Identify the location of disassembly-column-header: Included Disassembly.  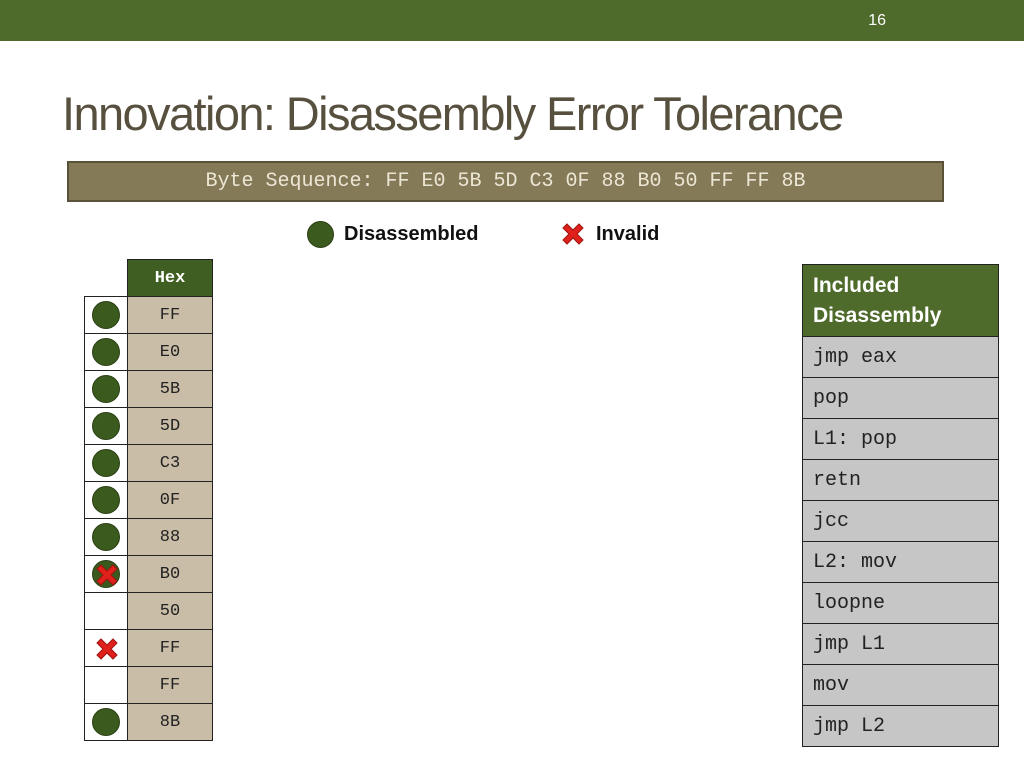
(900, 300).